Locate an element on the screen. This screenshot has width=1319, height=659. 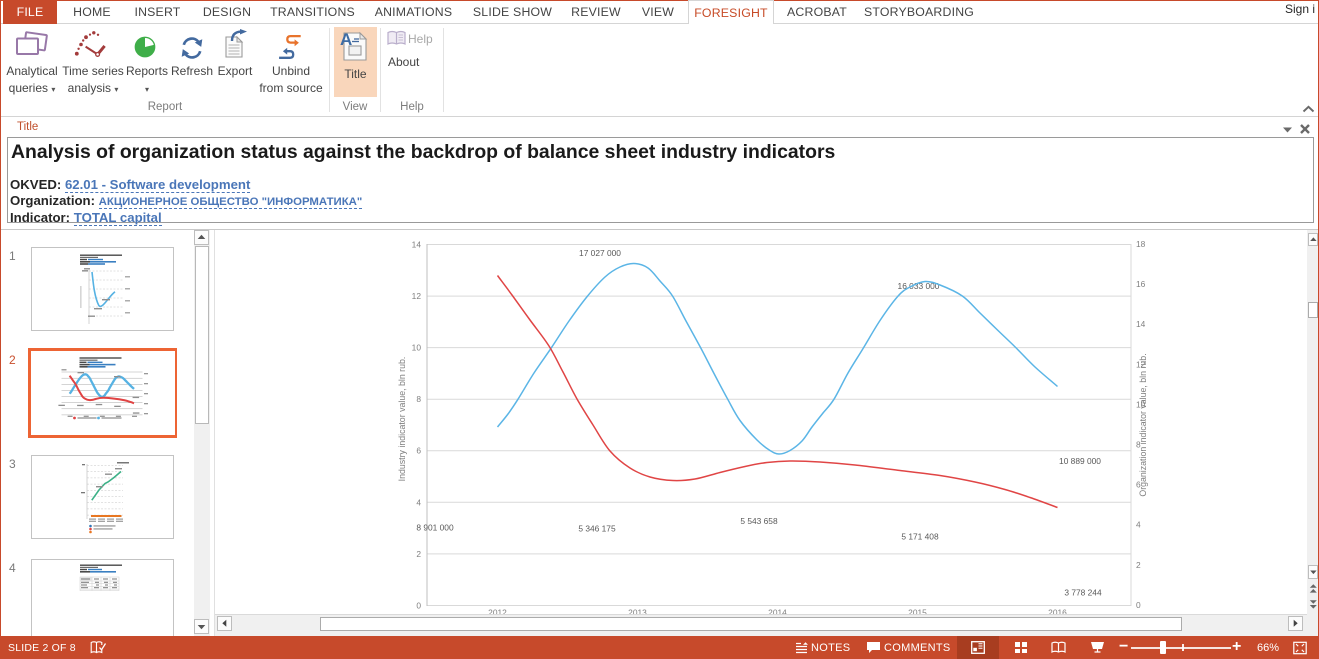
svg-text: 2014 is located at coordinates (777, 611).